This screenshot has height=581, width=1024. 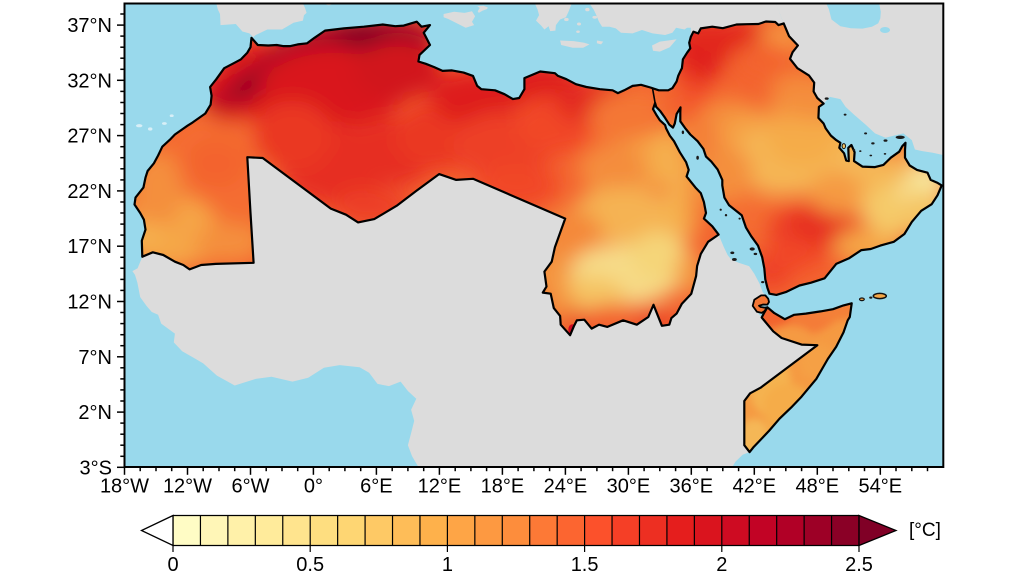 What do you see at coordinates (310, 565) in the screenshot?
I see `svg-text: 0.5` at bounding box center [310, 565].